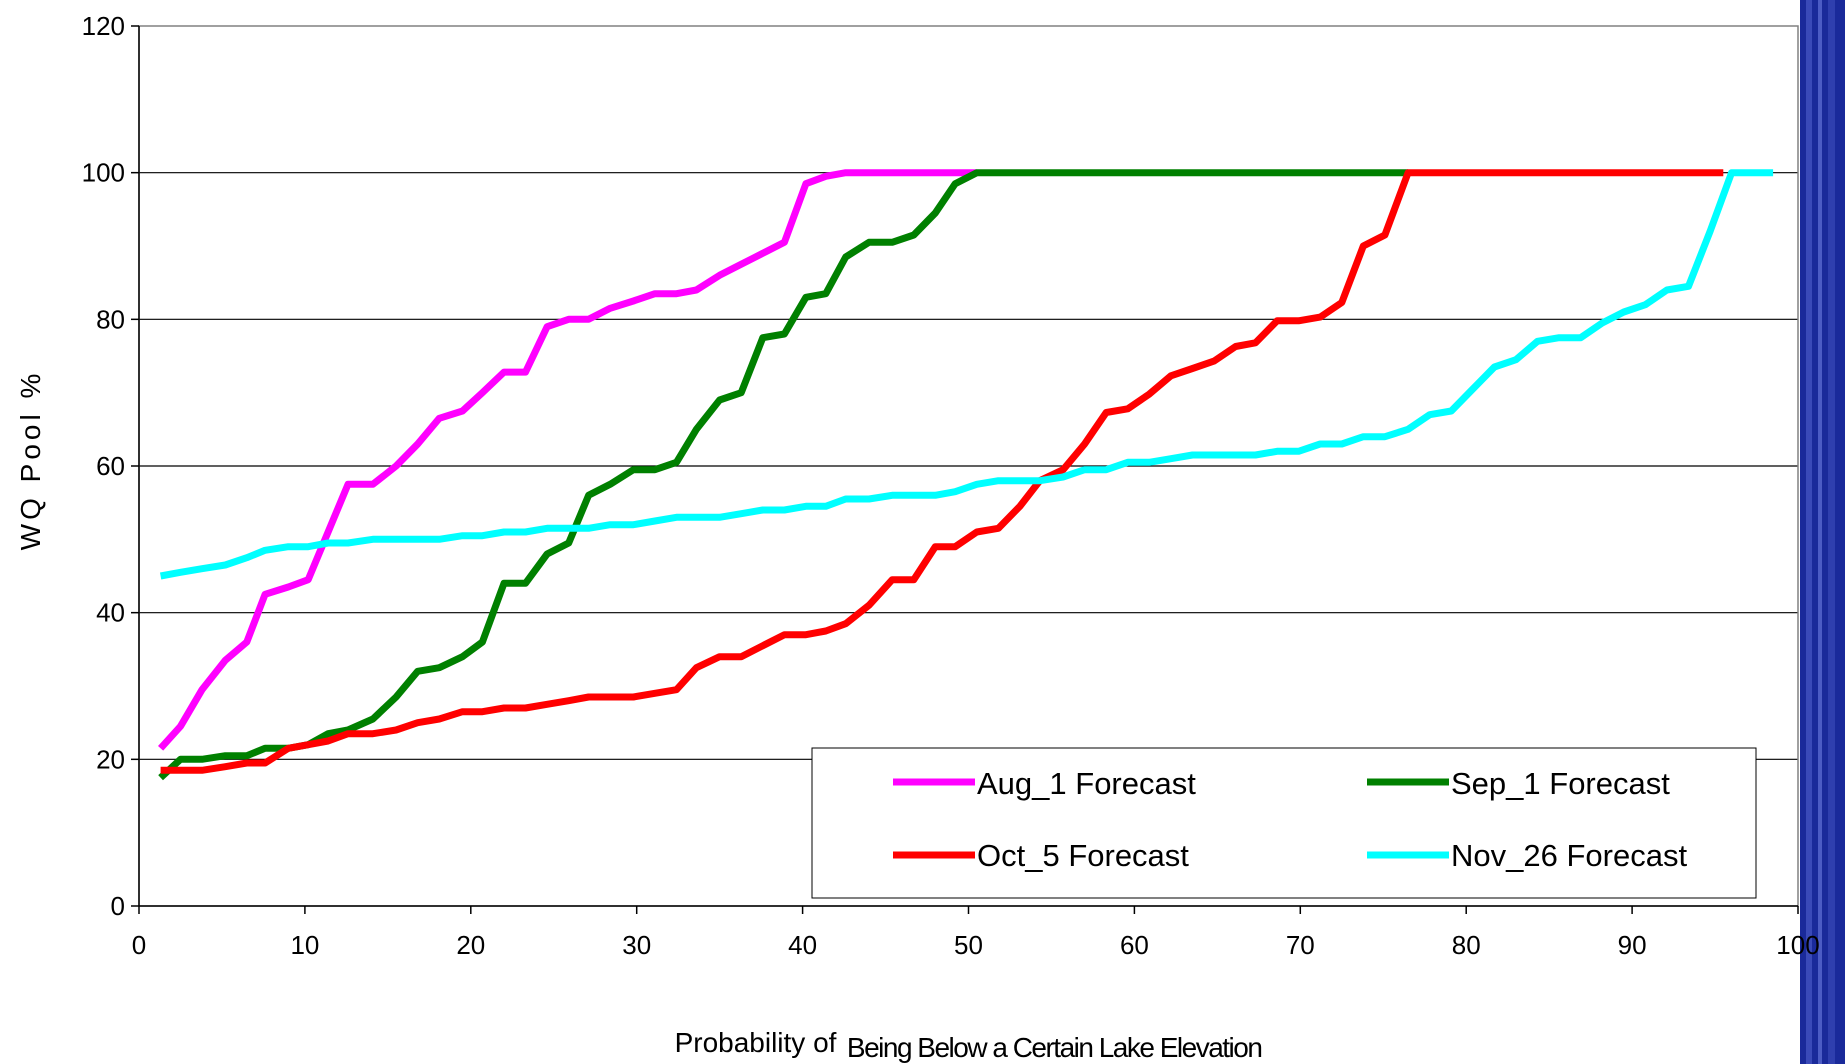 This screenshot has height=1064, width=1845. What do you see at coordinates (802, 945) in the screenshot?
I see `x-tick-label-40: 40` at bounding box center [802, 945].